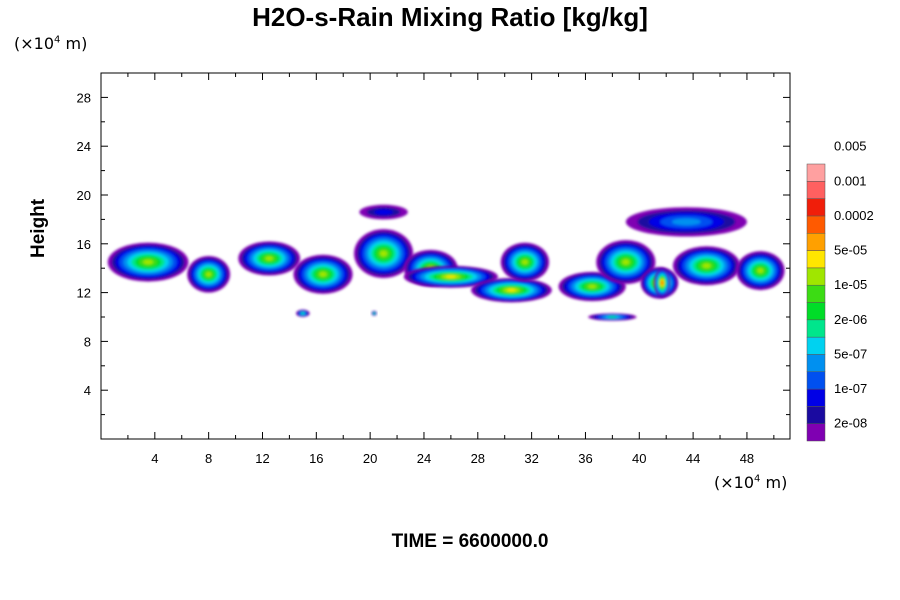  I want to click on y-tick-label: 12, so click(84, 293).